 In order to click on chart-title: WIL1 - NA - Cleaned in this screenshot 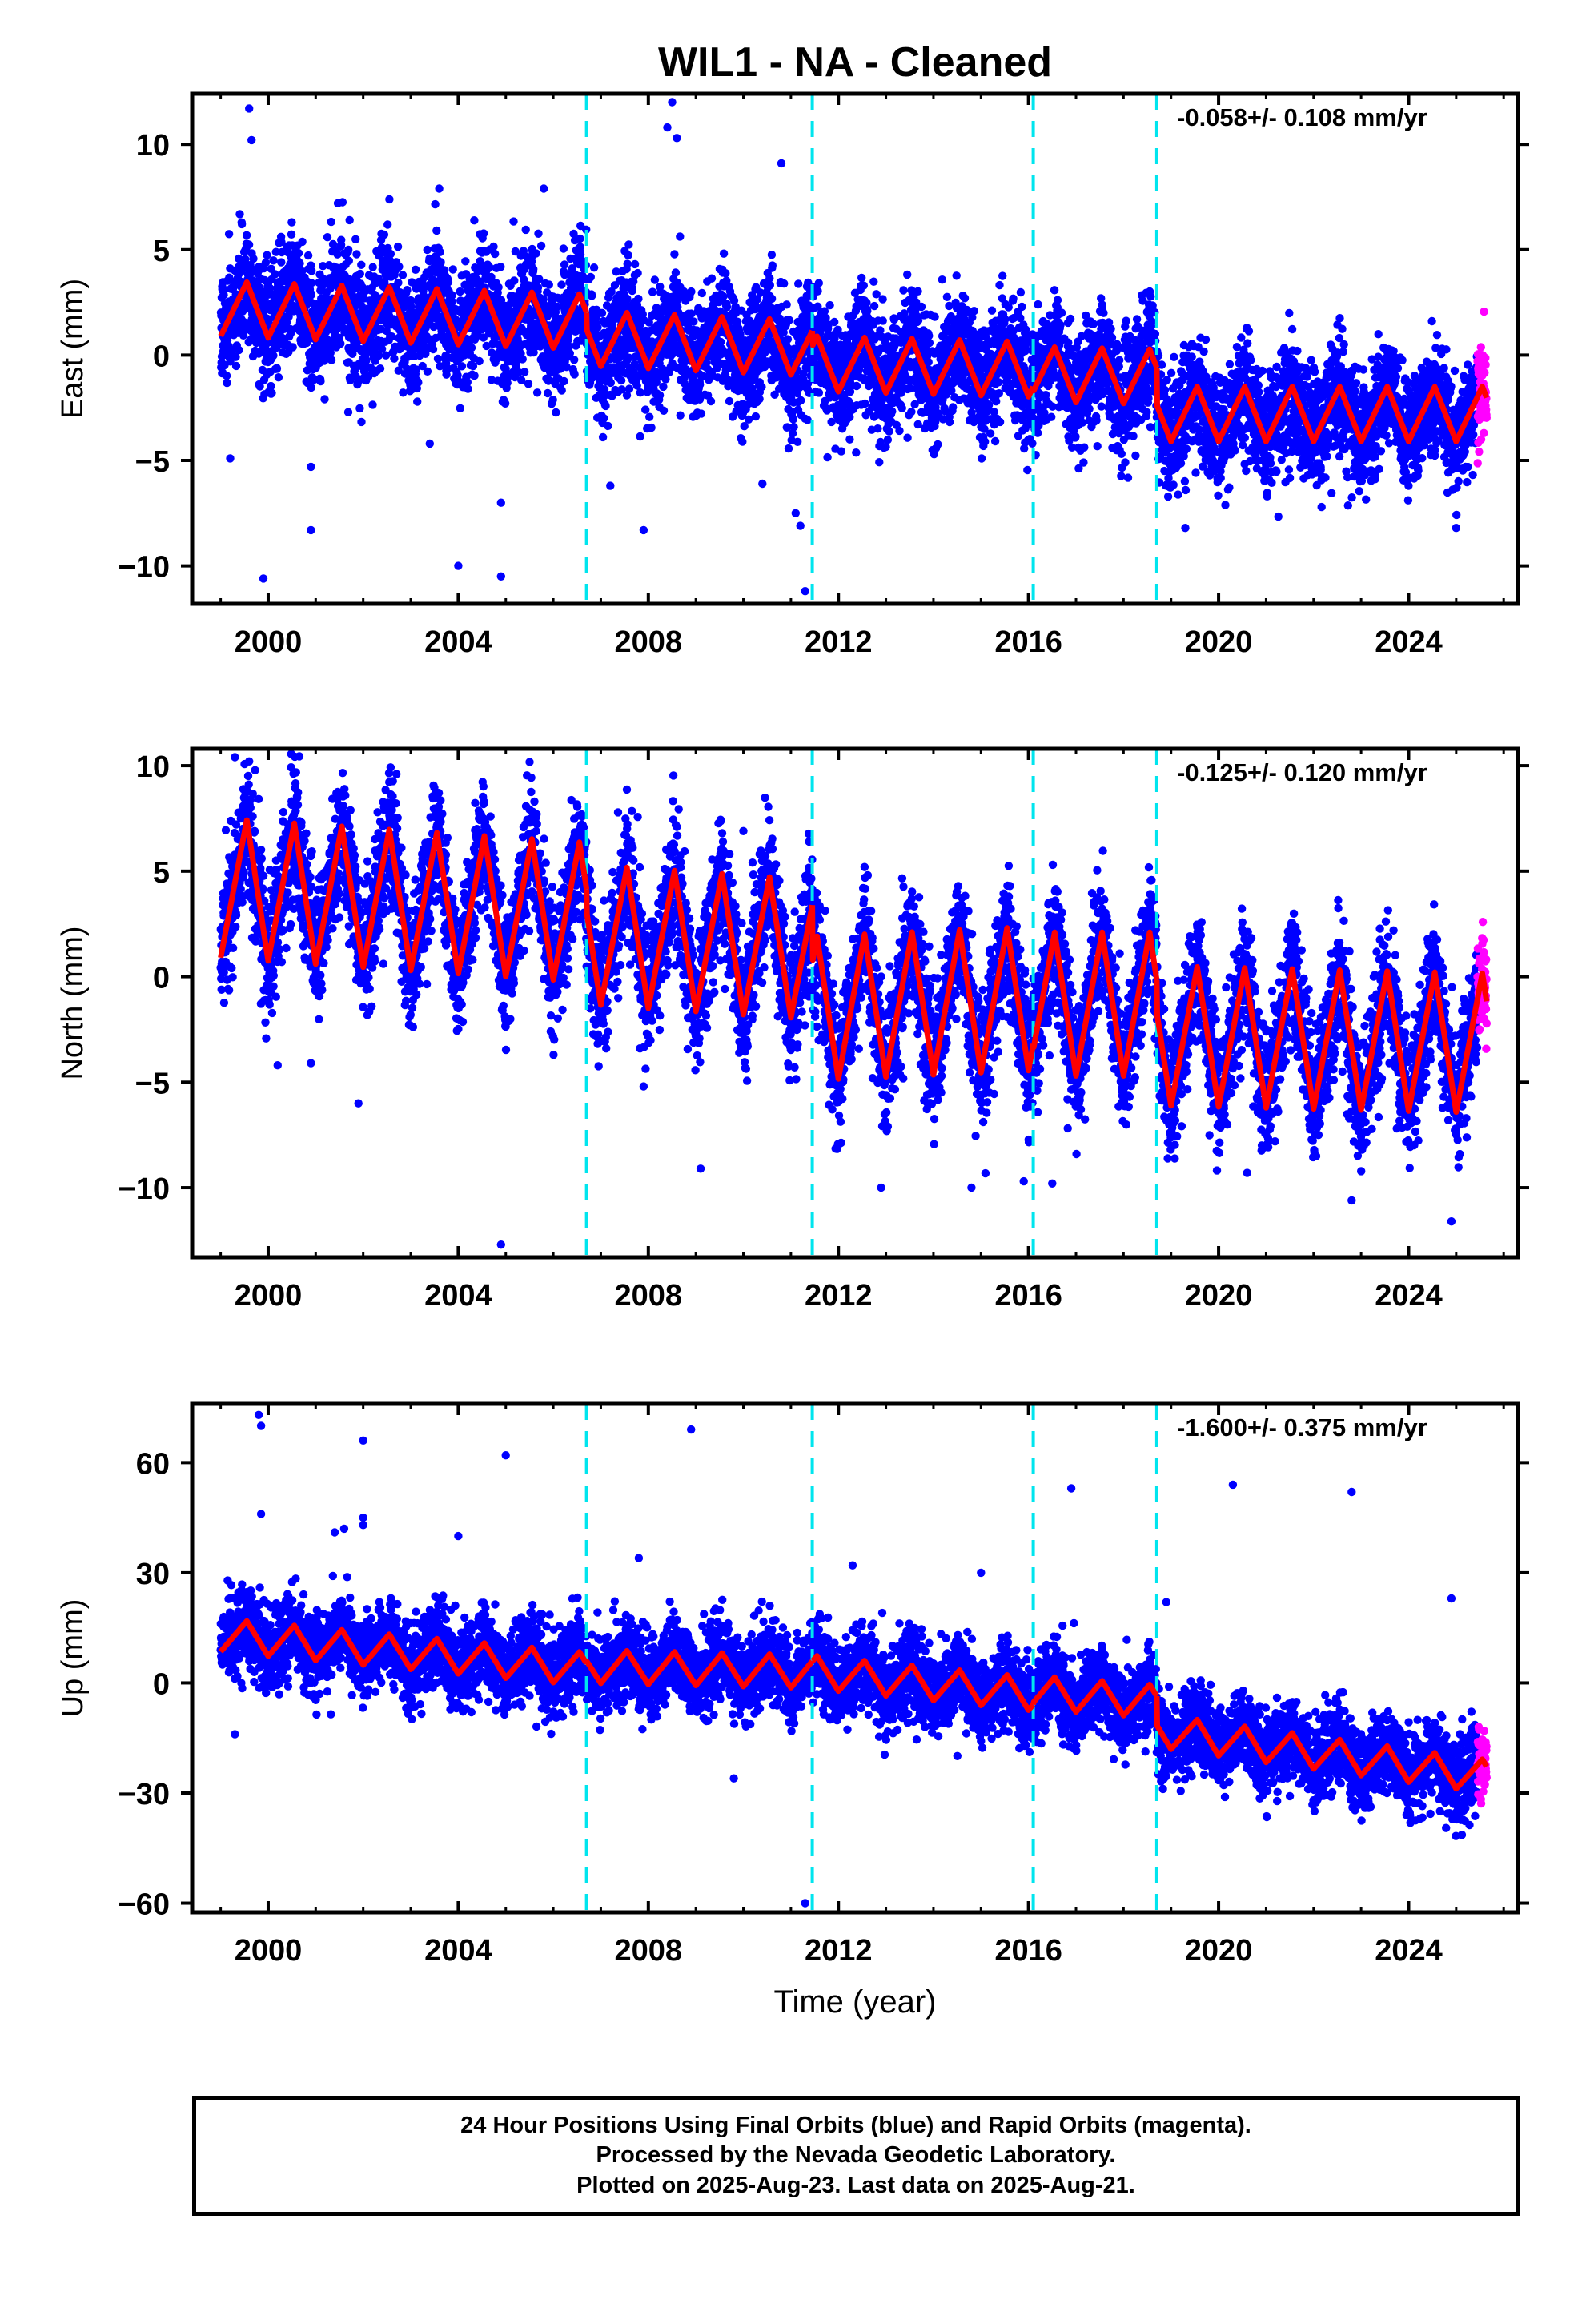, I will do `click(855, 62)`.